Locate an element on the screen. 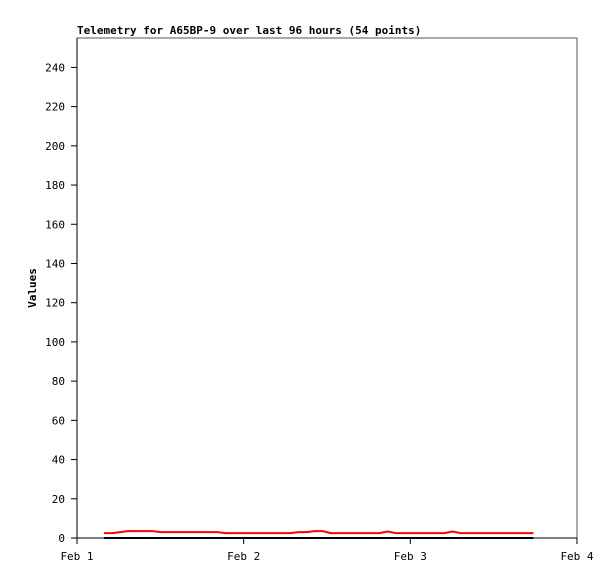 This screenshot has width=615, height=579. x-tick-label: Feb 3 is located at coordinates (410, 556).